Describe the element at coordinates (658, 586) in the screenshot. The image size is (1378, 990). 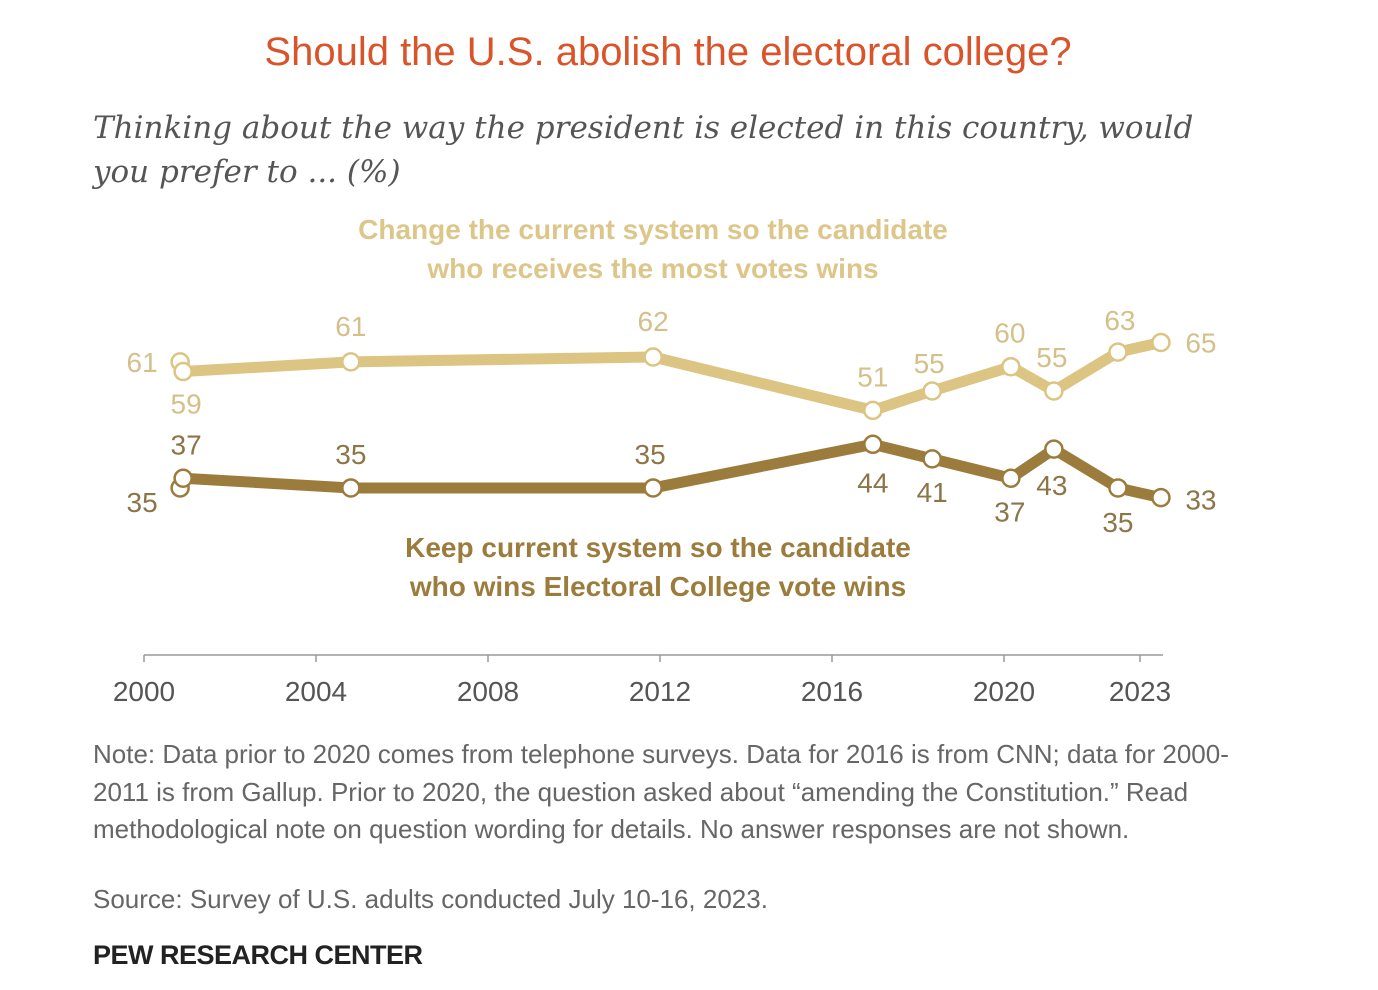
I see `series-label-keep-line2: who wins Electoral College vote wins` at that location.